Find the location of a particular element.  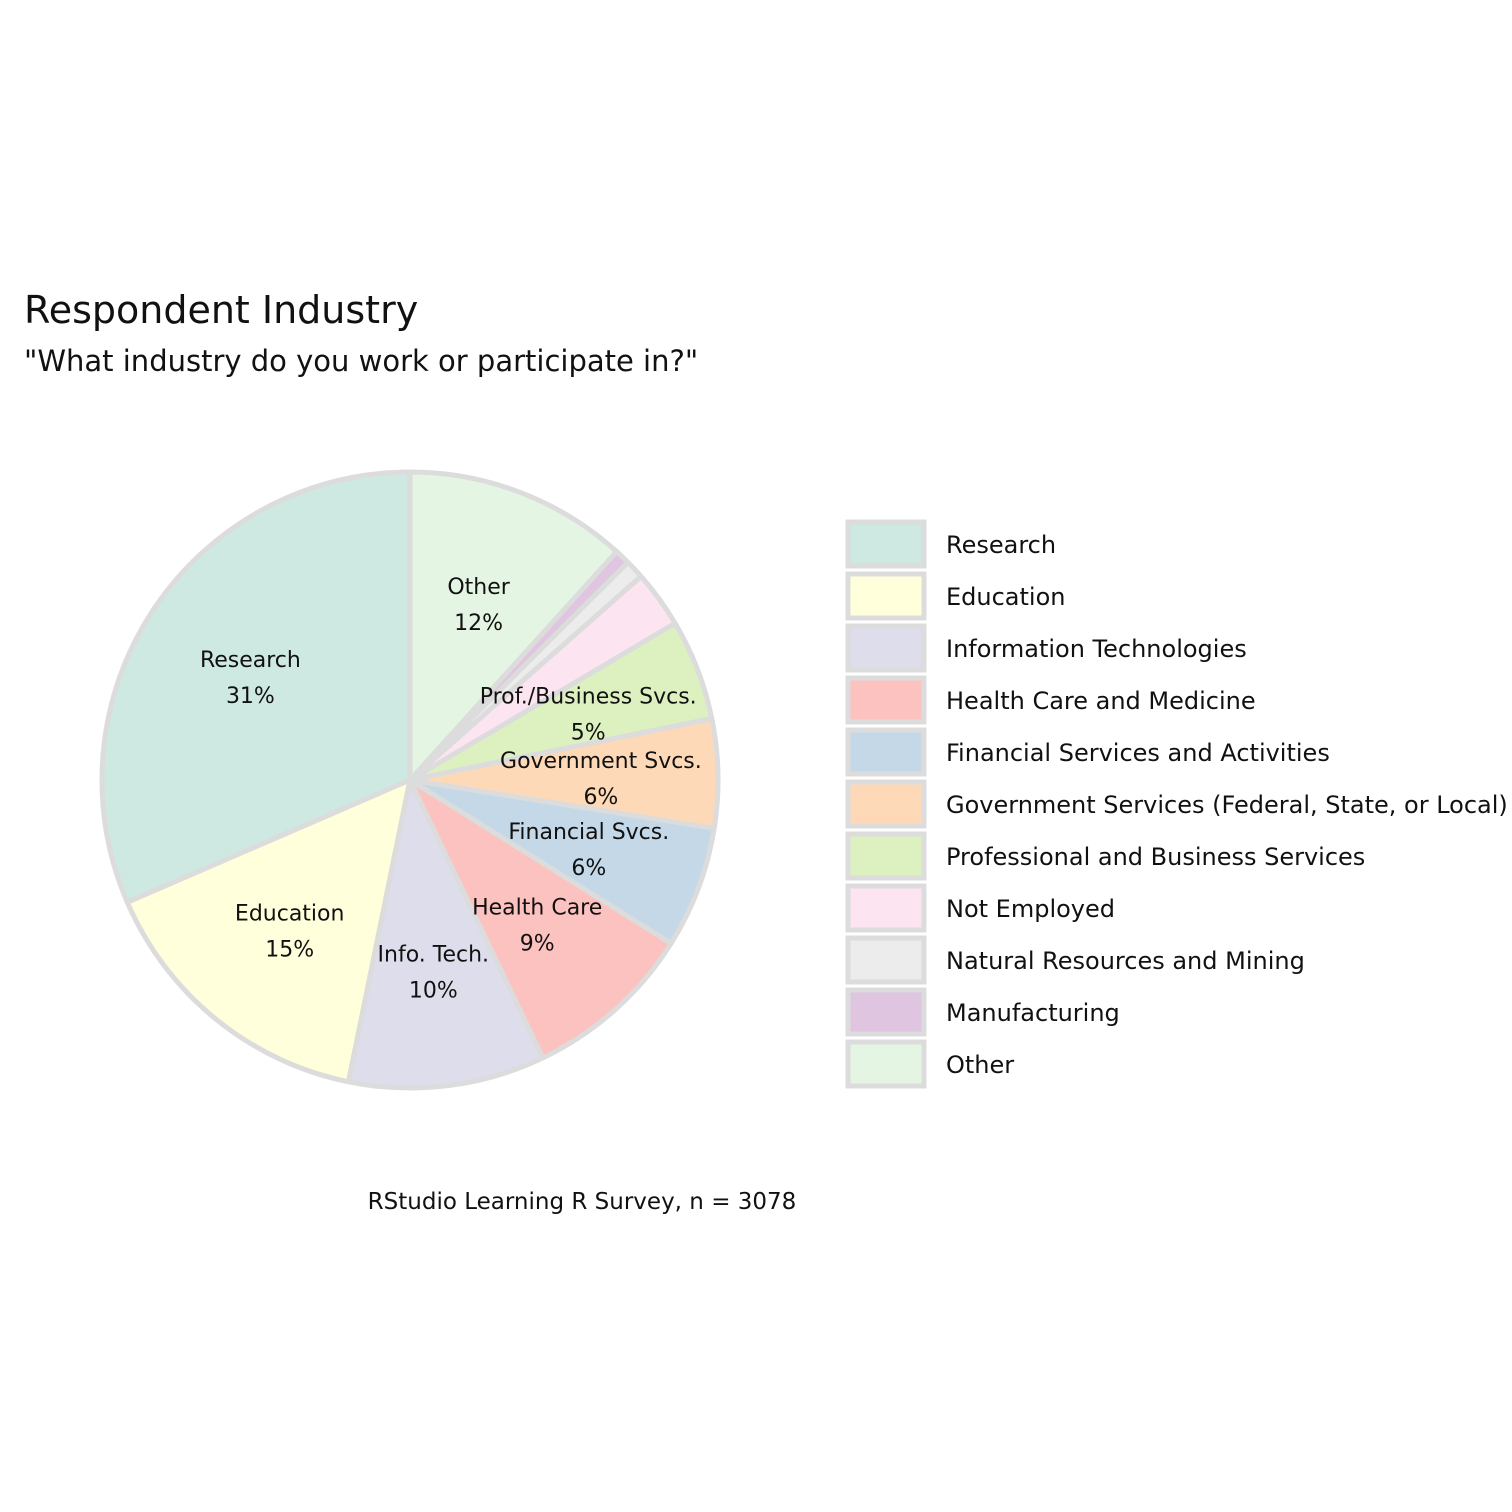

legend-label-manufacturing: Manufacturing is located at coordinates (1033, 1013).